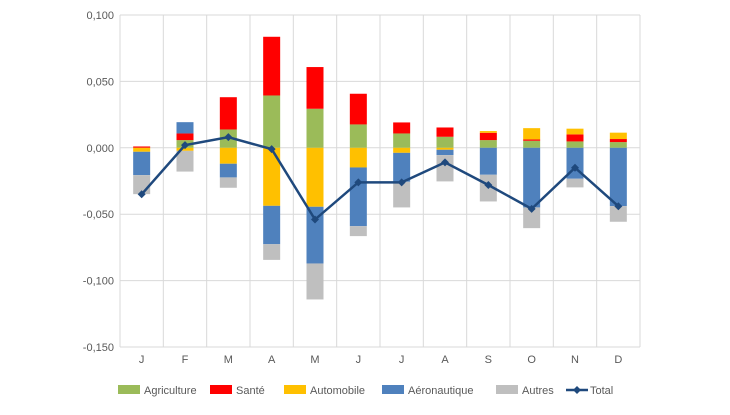  What do you see at coordinates (185, 360) in the screenshot?
I see `x-tick-label: F` at bounding box center [185, 360].